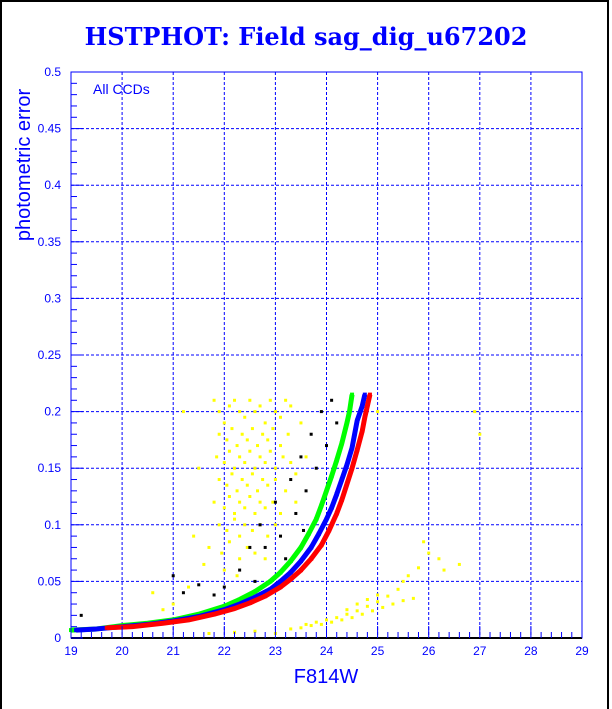 The height and width of the screenshot is (709, 612). I want to click on x-tick-label: 25, so click(378, 651).